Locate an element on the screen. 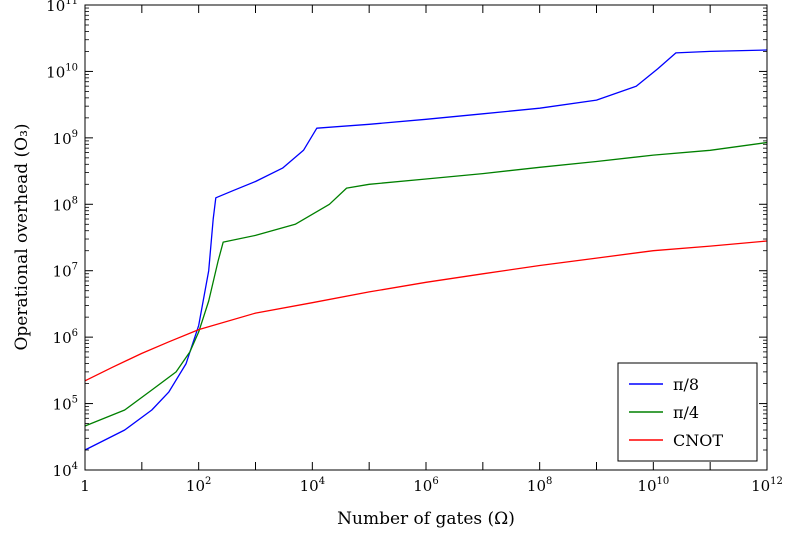 Image resolution: width=785 pixels, height=533 pixels. y-tick-label: 10¹⁰ is located at coordinates (62, 71).